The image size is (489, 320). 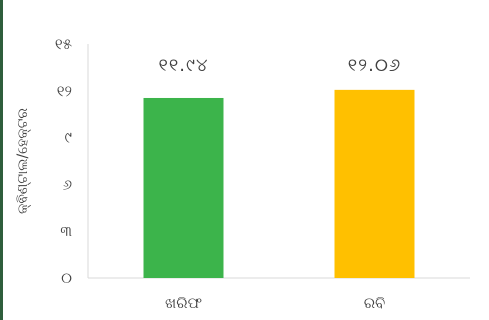 I want to click on y-tick-label: ୧୨, so click(x=64, y=91).